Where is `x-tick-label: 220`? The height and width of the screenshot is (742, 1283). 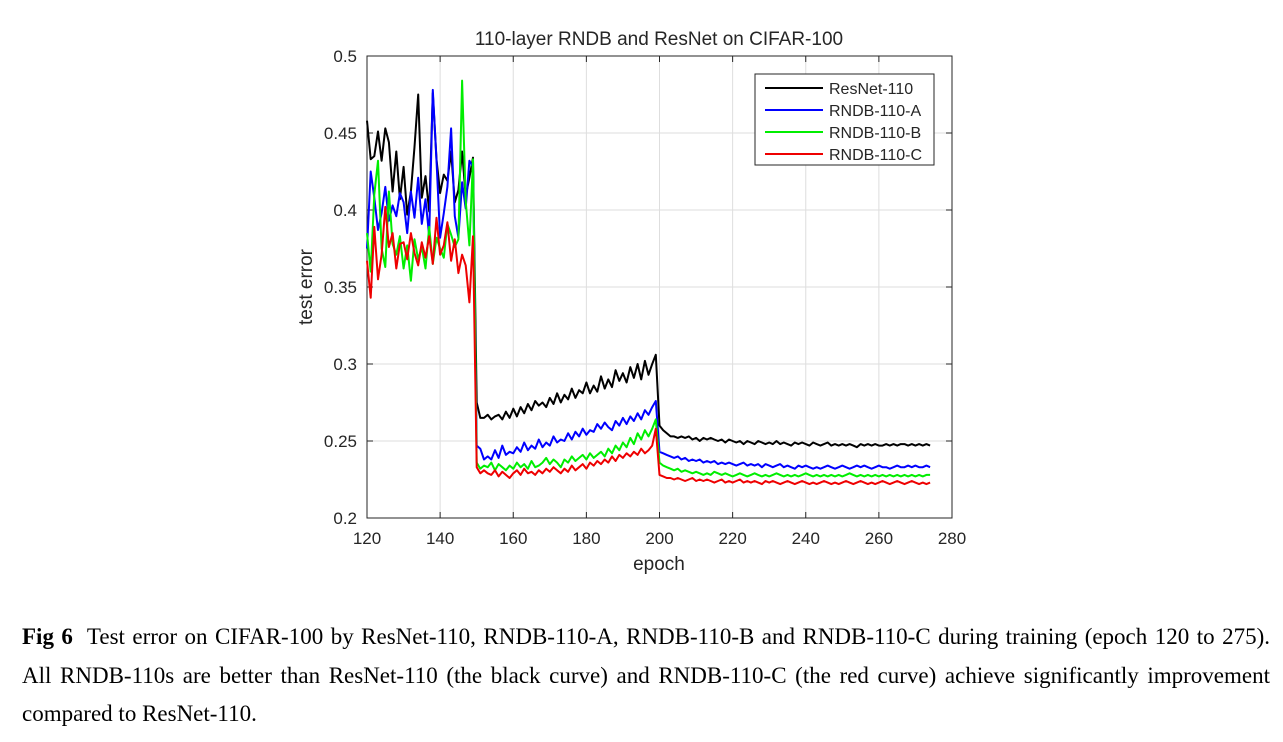 x-tick-label: 220 is located at coordinates (732, 538).